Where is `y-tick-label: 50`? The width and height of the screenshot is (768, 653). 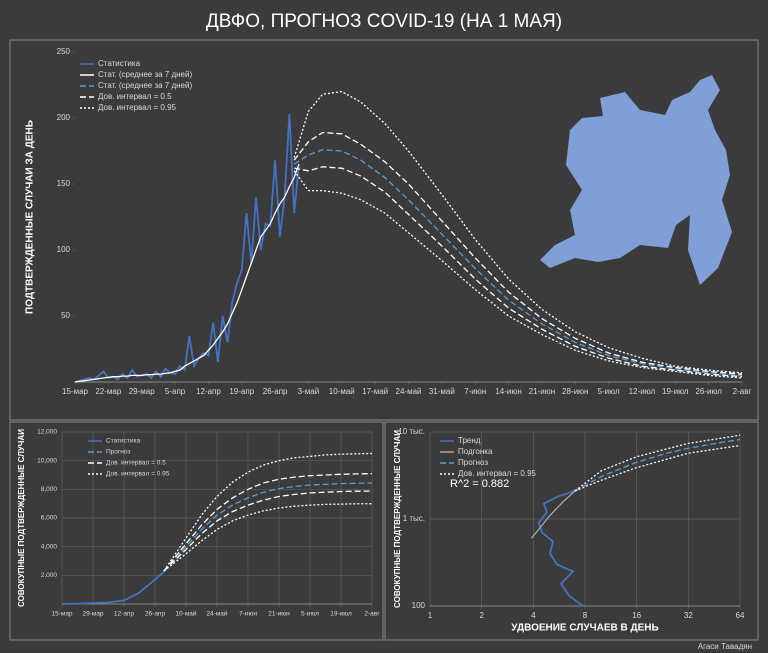
y-tick-label: 50 is located at coordinates (65, 315).